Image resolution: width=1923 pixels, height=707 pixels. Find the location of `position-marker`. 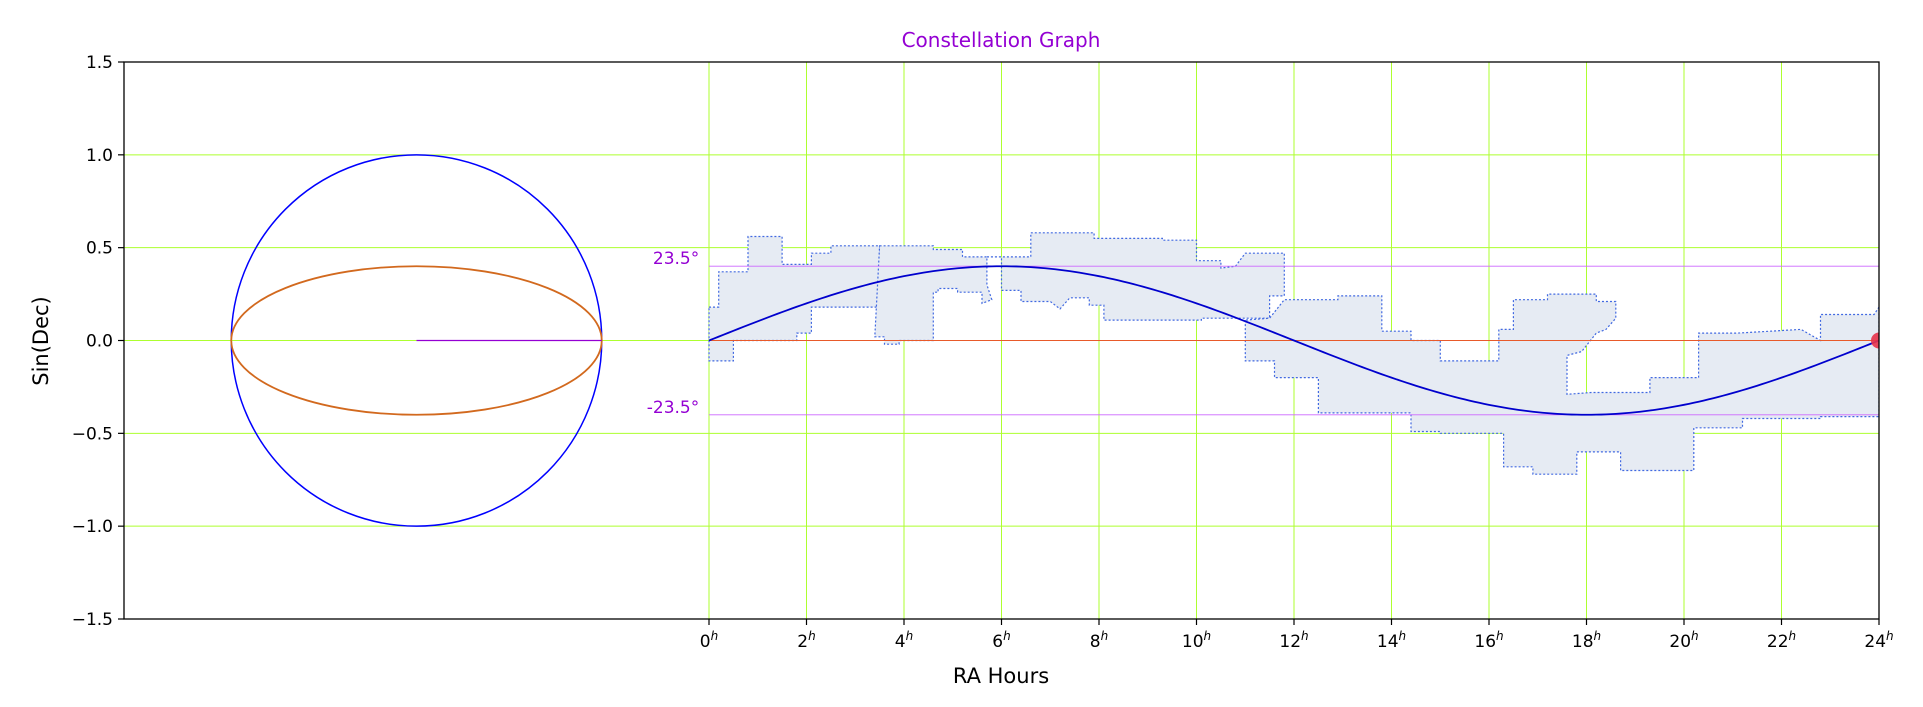

position-marker is located at coordinates (1875, 340).